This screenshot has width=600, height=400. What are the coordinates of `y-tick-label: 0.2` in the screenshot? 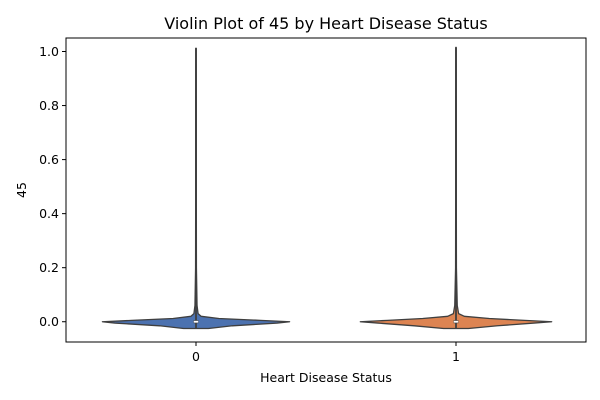 It's located at (49, 267).